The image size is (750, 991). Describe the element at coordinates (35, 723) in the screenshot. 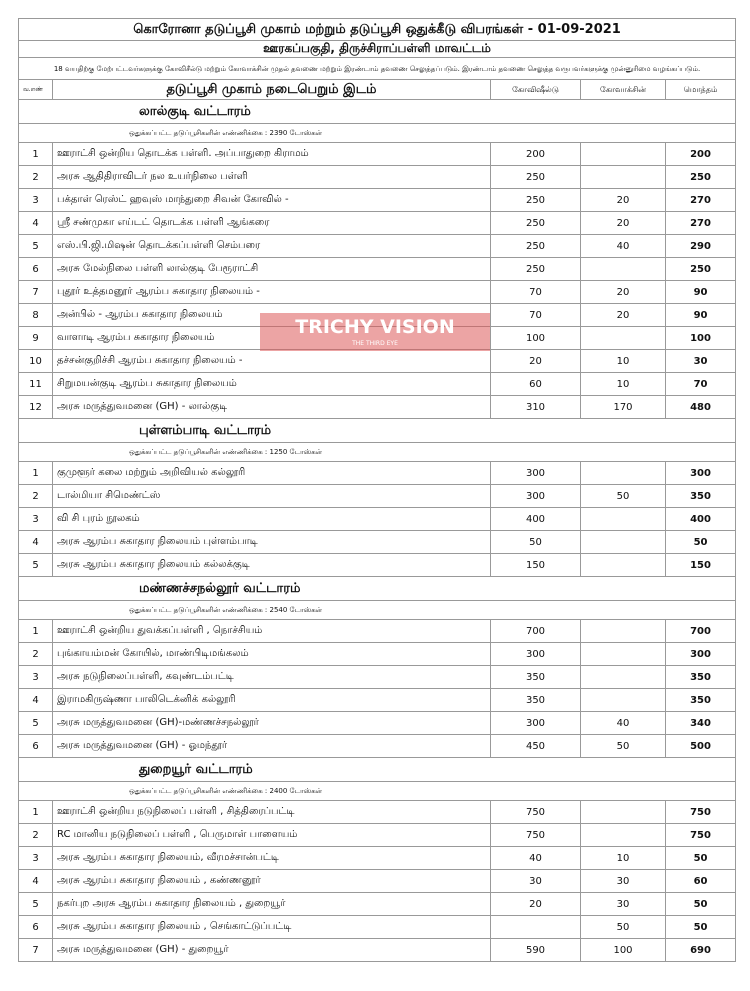

I see `cell-sno: 5` at that location.